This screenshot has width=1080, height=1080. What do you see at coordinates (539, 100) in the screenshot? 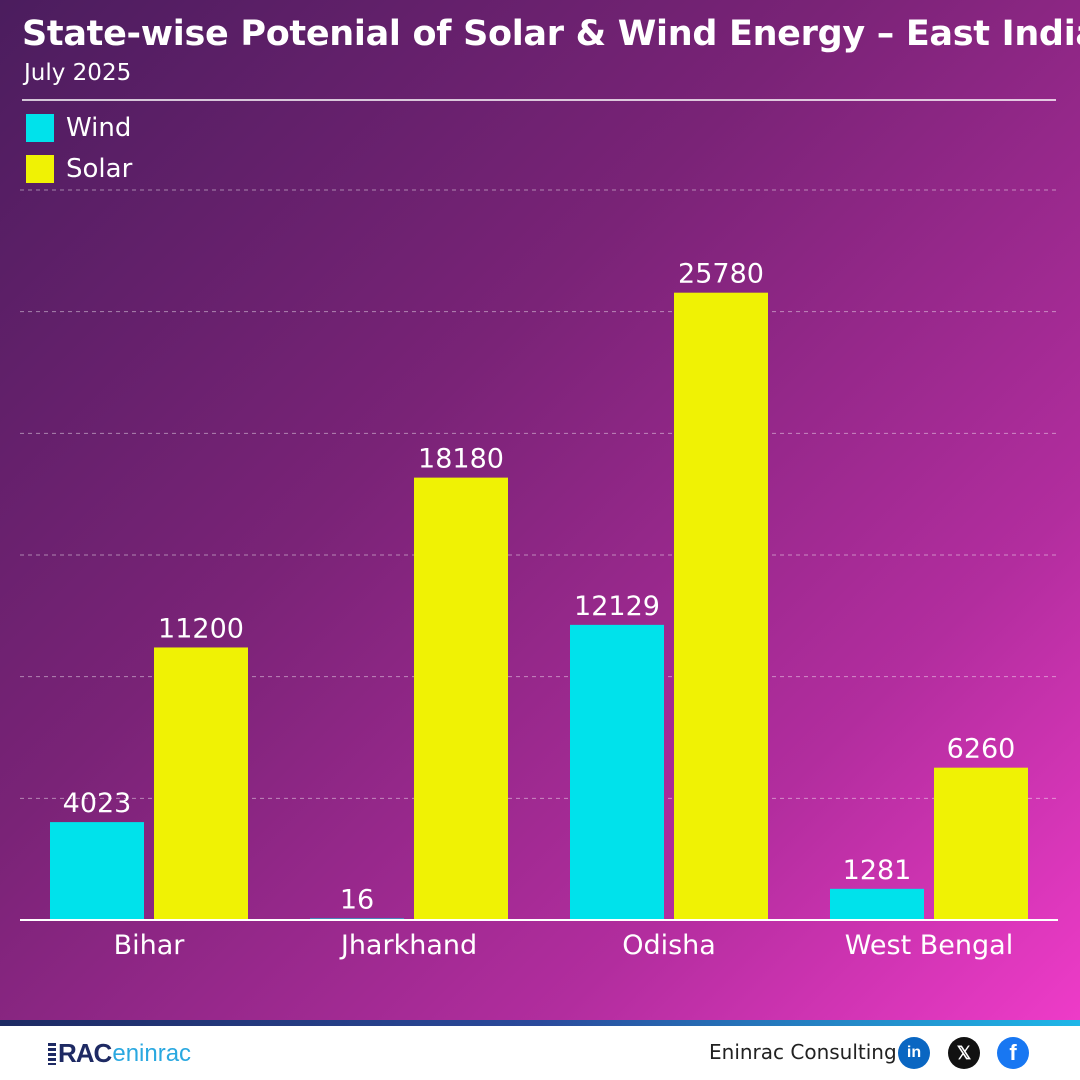
I see `title-divider` at bounding box center [539, 100].